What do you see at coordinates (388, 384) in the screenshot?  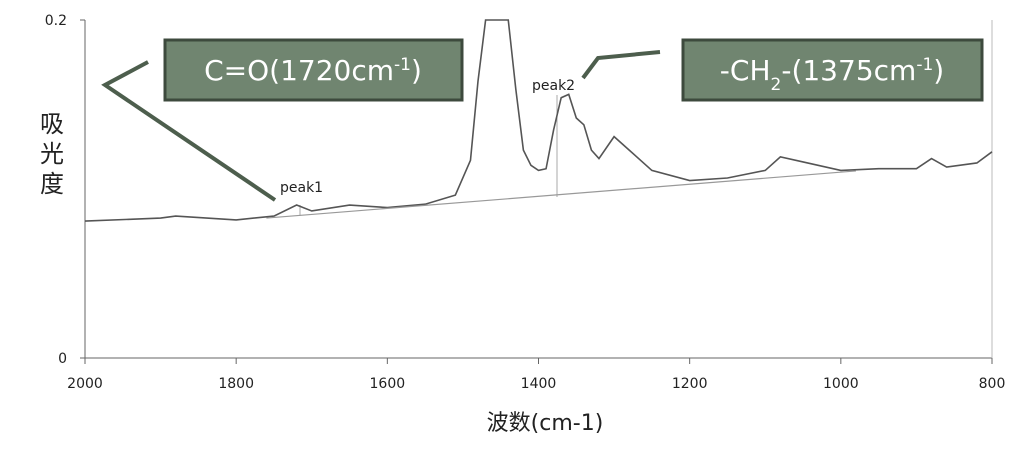 I see `x-tick-label: 1600` at bounding box center [388, 384].